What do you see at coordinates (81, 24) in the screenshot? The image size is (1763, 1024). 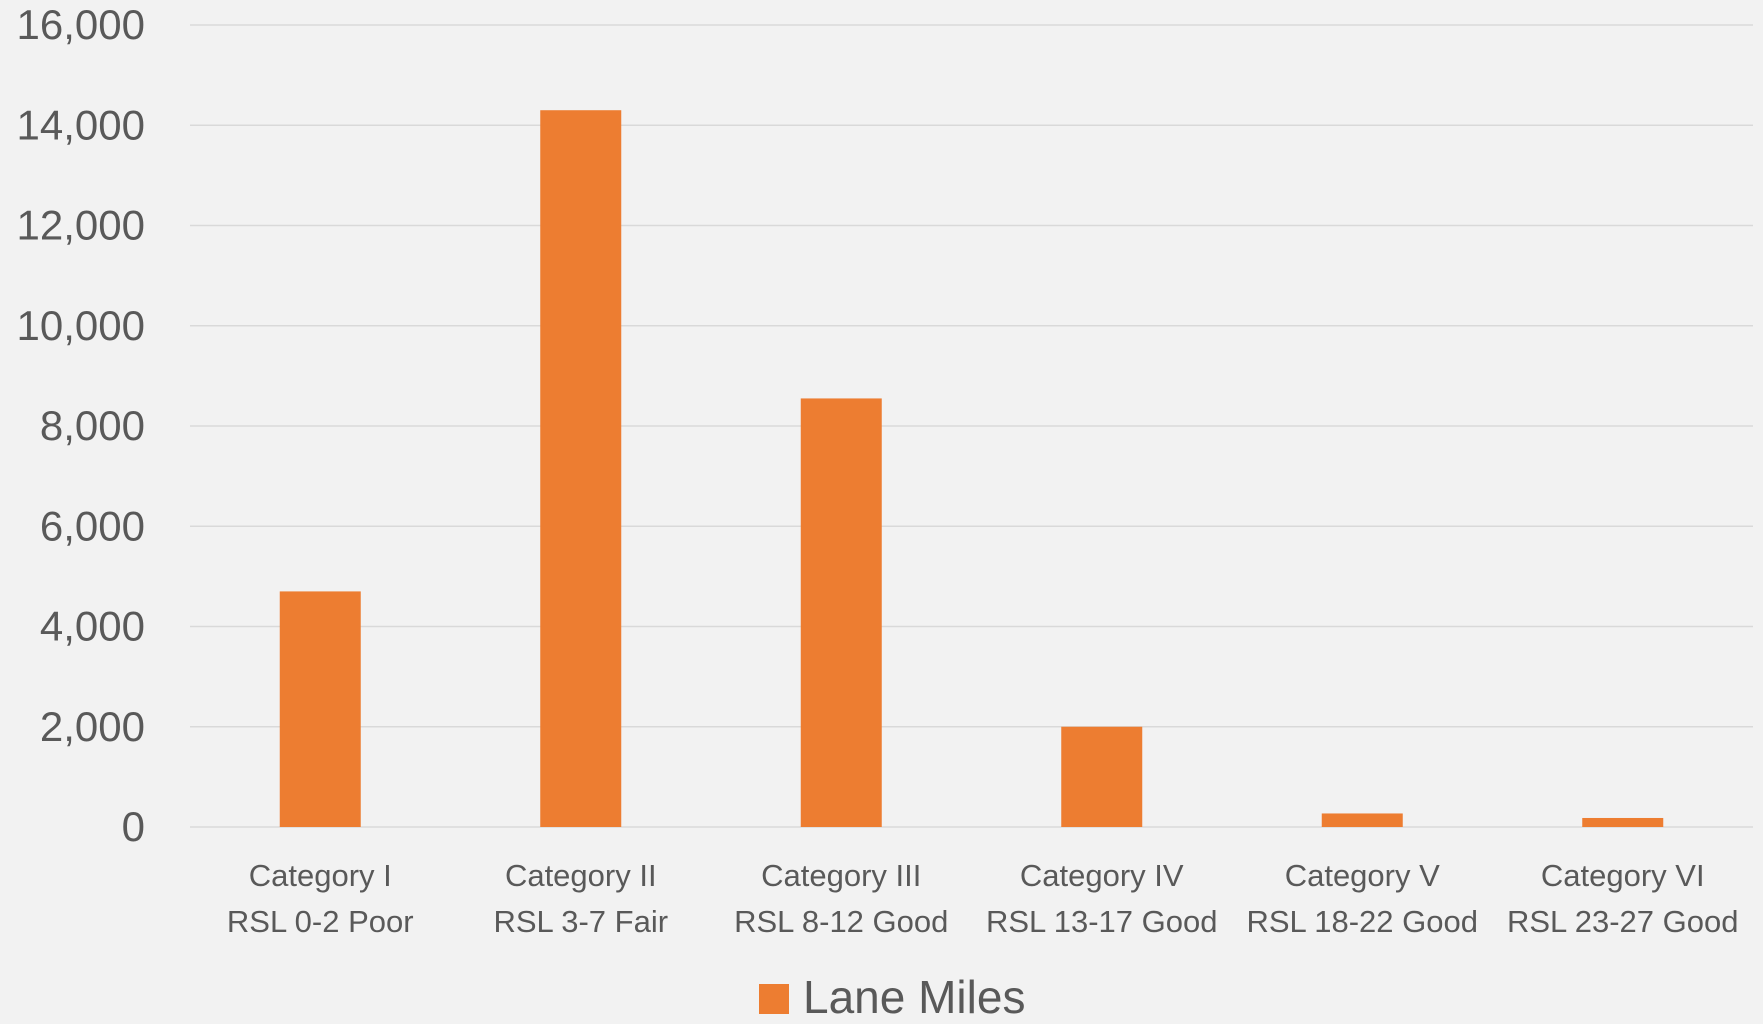 I see `y-tick-label: 16,000` at bounding box center [81, 24].